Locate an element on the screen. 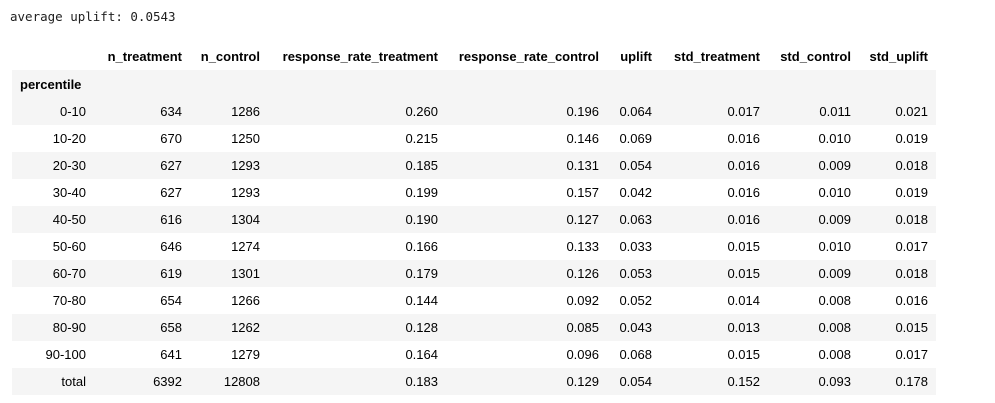 This screenshot has width=995, height=403. row-index-label: 0-10 is located at coordinates (72, 111).